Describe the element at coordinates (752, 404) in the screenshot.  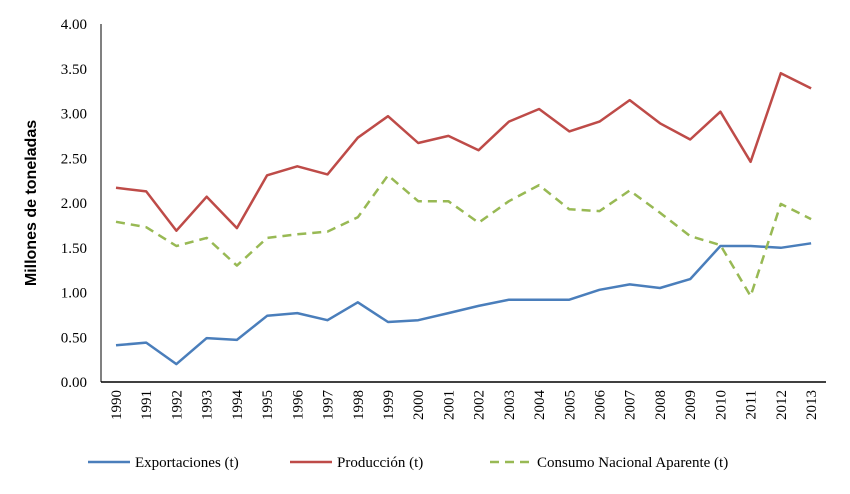
I see `x-tick-label: 2011` at that location.